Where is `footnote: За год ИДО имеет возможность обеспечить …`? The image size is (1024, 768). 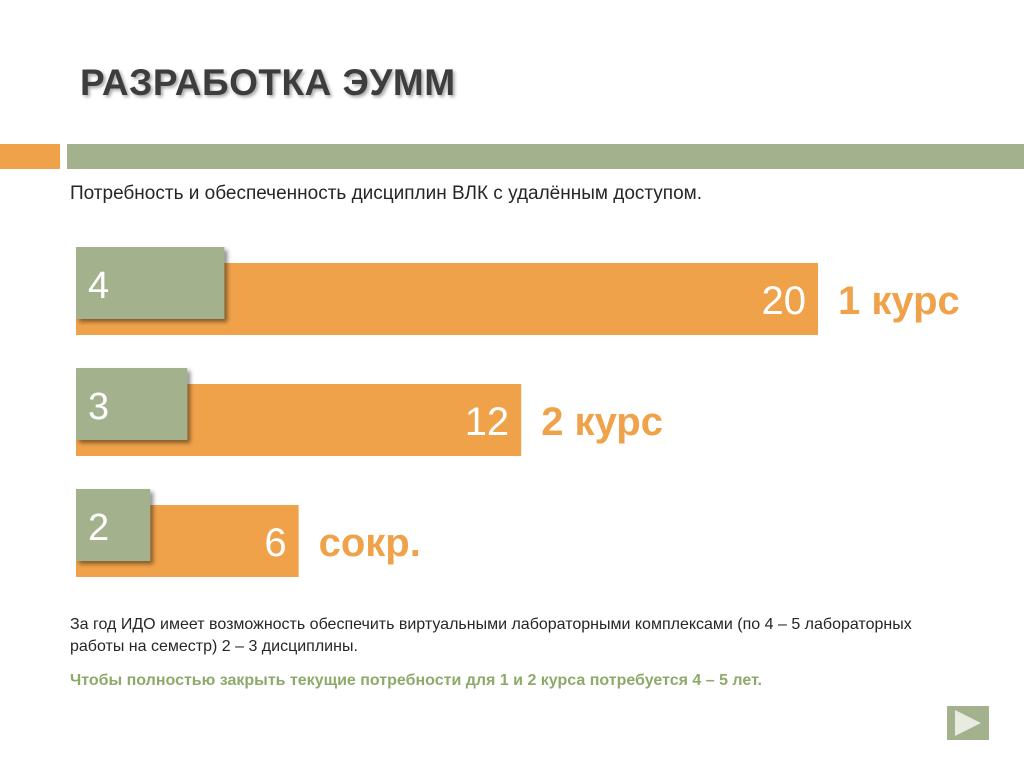
footnote: За год ИДО имеет возможность обеспечить … is located at coordinates (491, 635).